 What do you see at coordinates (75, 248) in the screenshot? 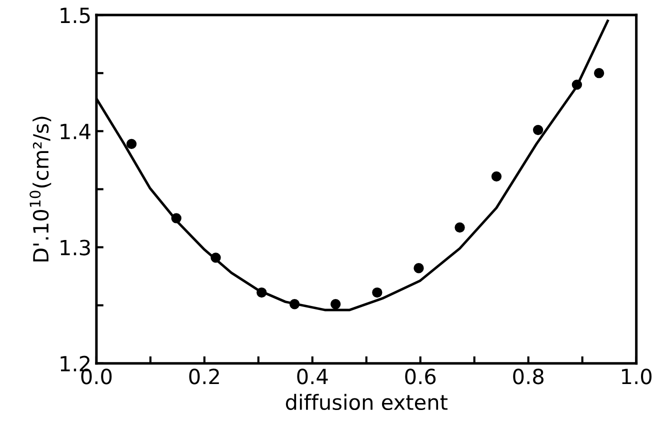
I see `y-tick-label: 1.3` at bounding box center [75, 248].